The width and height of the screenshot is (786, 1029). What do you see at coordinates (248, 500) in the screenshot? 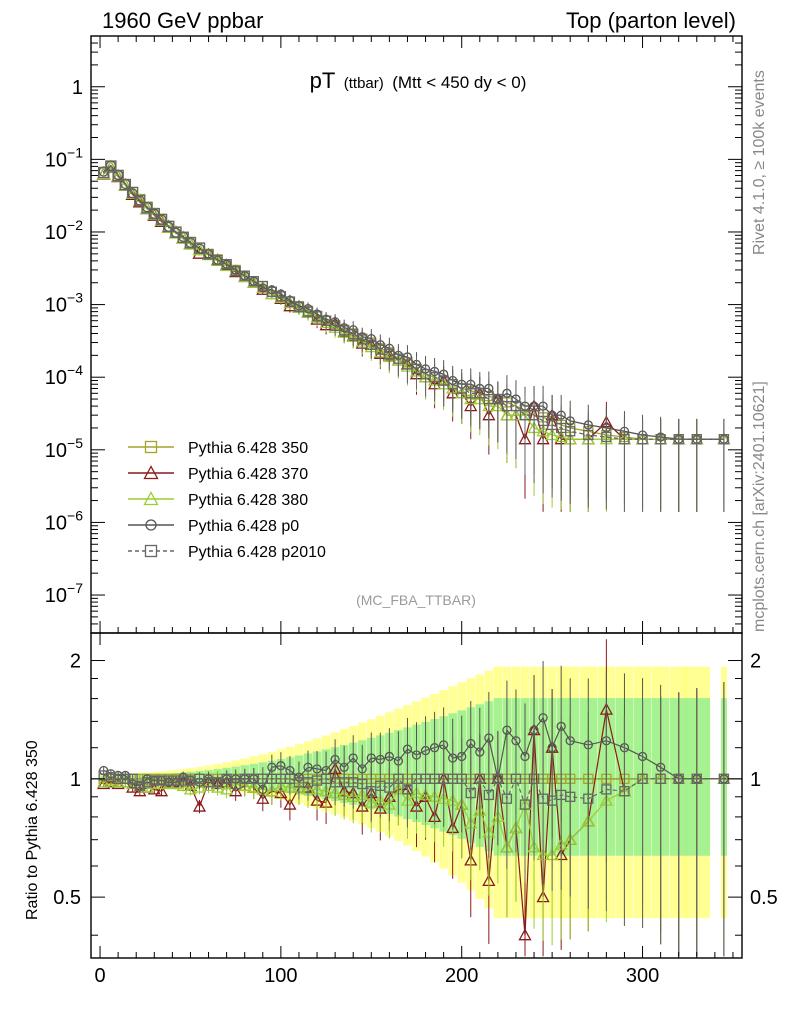
I see `legend-entry-pythia-6-428-380-label: Pythia 6.428 380` at bounding box center [248, 500].